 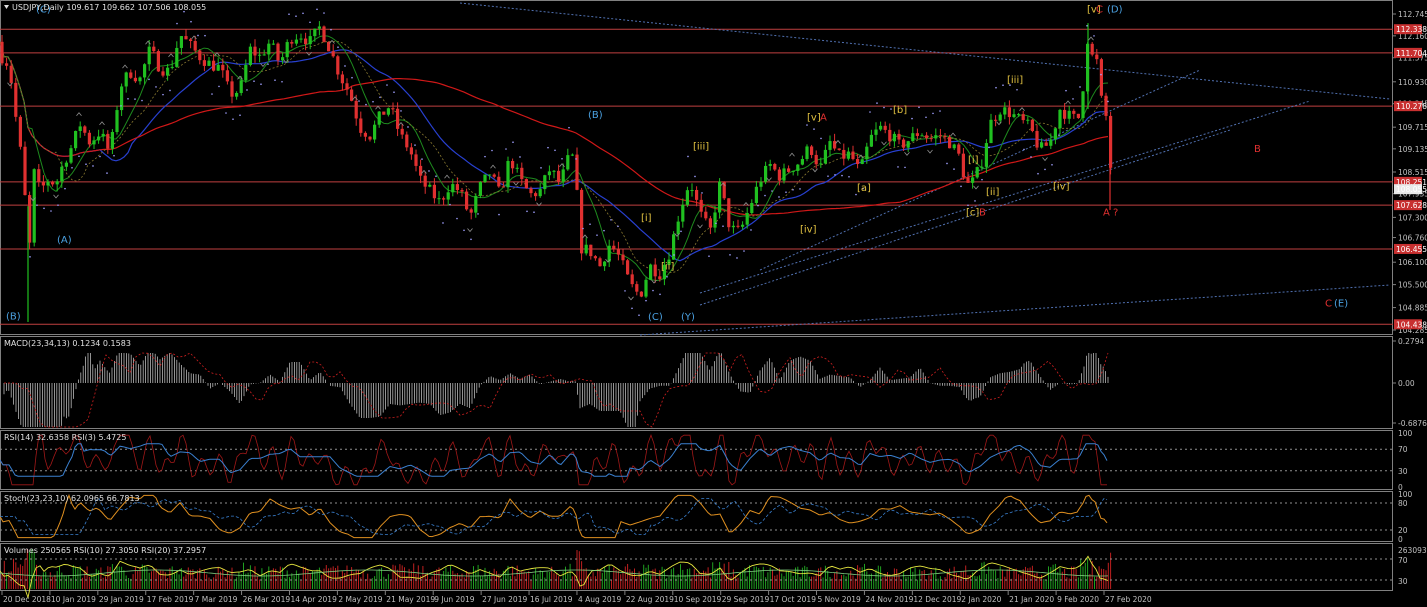 I want to click on price-tick-label: 112.160, so click(x=1412, y=36).